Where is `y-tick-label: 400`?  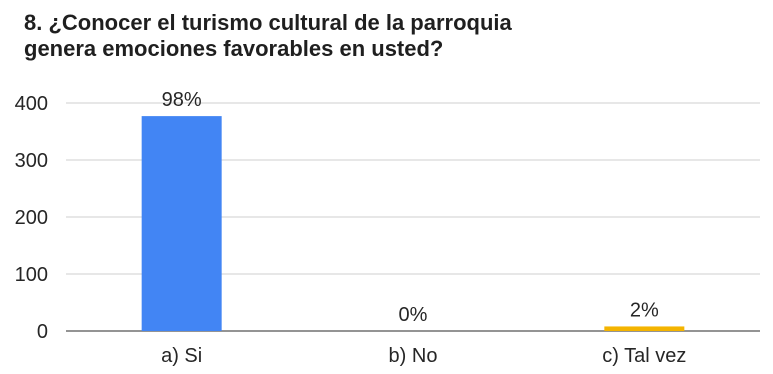 y-tick-label: 400 is located at coordinates (31, 104).